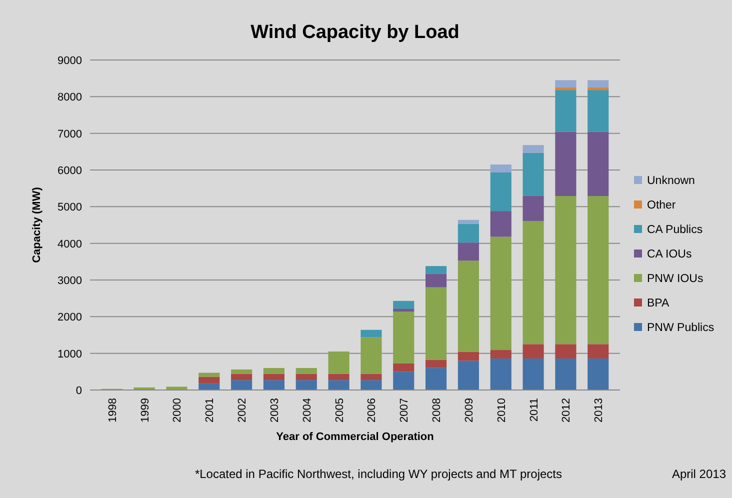  What do you see at coordinates (70, 98) in the screenshot?
I see `y-tick-label: 8000` at bounding box center [70, 98].